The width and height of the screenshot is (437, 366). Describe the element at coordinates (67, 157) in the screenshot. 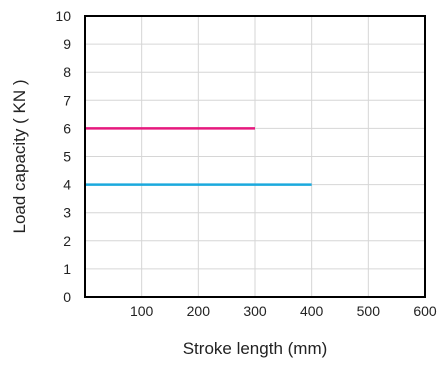

I see `y-tick-label-5: 5` at that location.